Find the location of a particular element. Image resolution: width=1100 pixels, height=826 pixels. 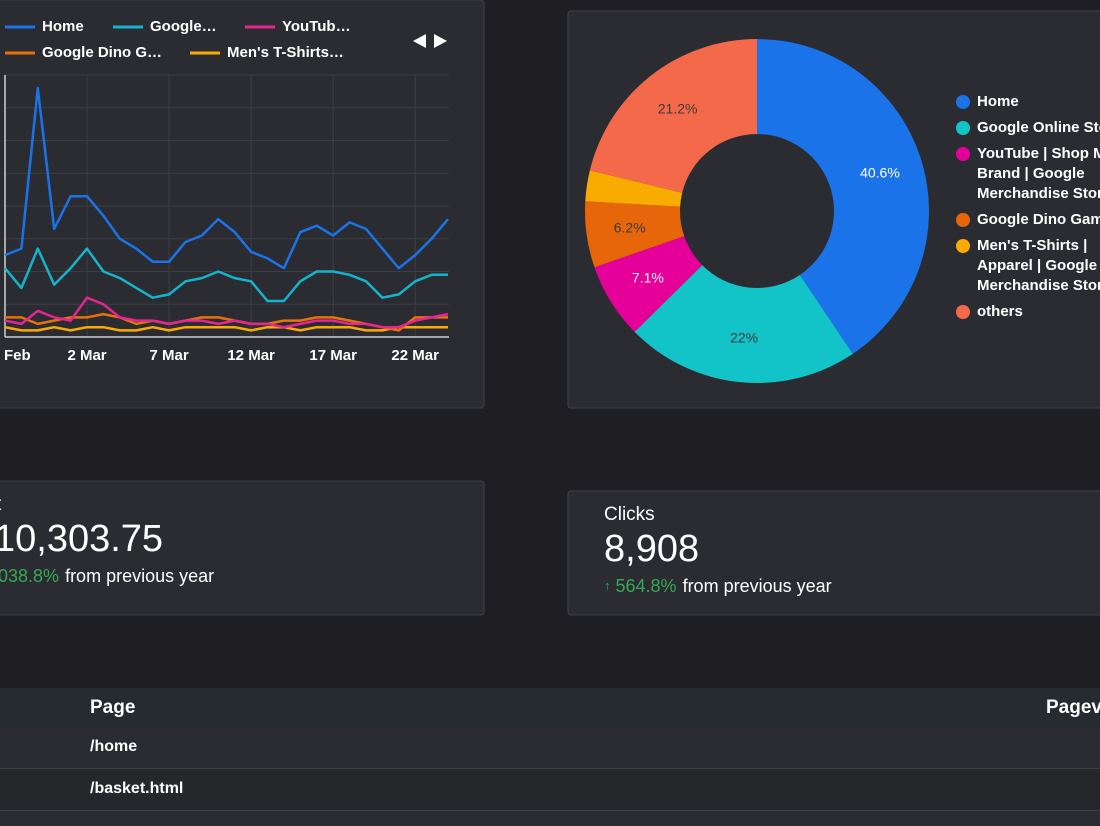

scorecard-change: 038.8% from previous year is located at coordinates (107, 576).